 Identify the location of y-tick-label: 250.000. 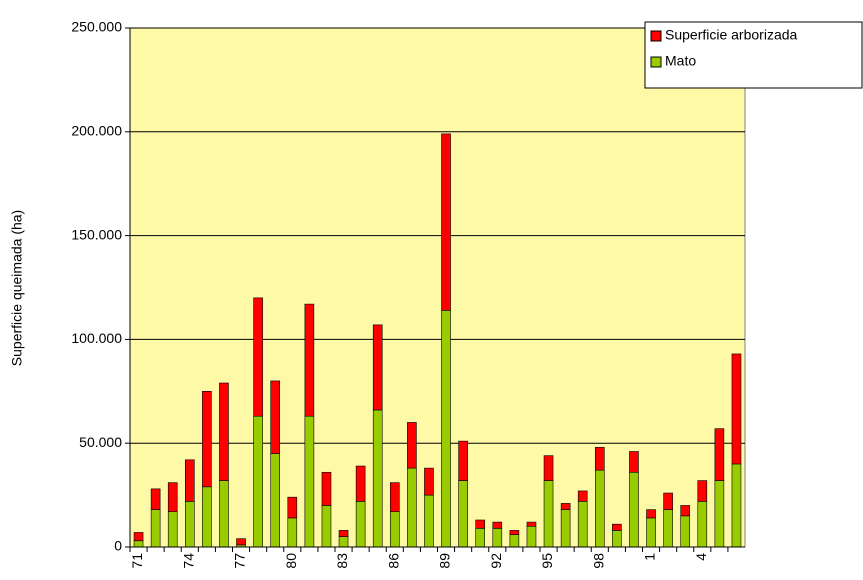
(96, 27).